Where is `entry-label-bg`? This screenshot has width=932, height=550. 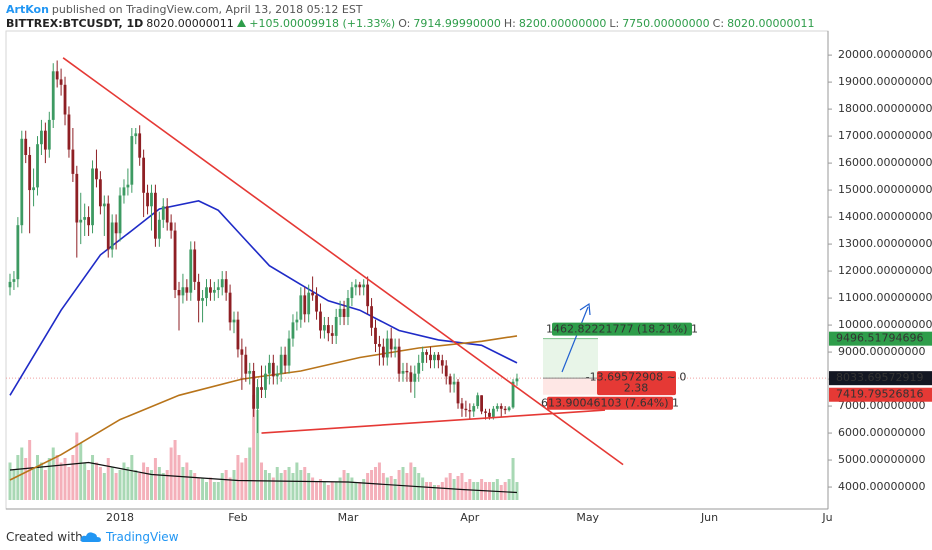 entry-label-bg is located at coordinates (636, 383).